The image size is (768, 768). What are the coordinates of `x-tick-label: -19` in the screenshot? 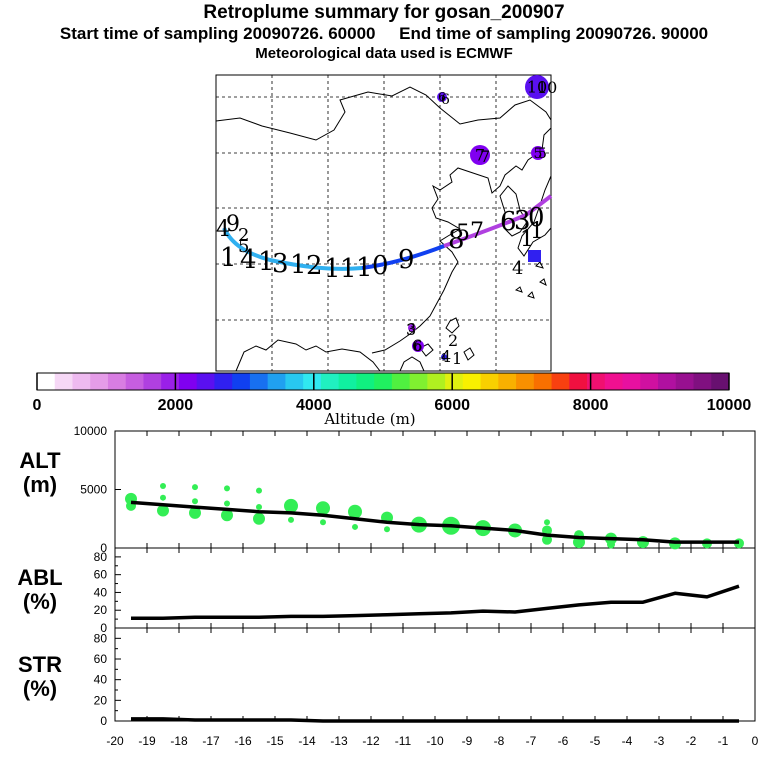 It's located at (147, 741).